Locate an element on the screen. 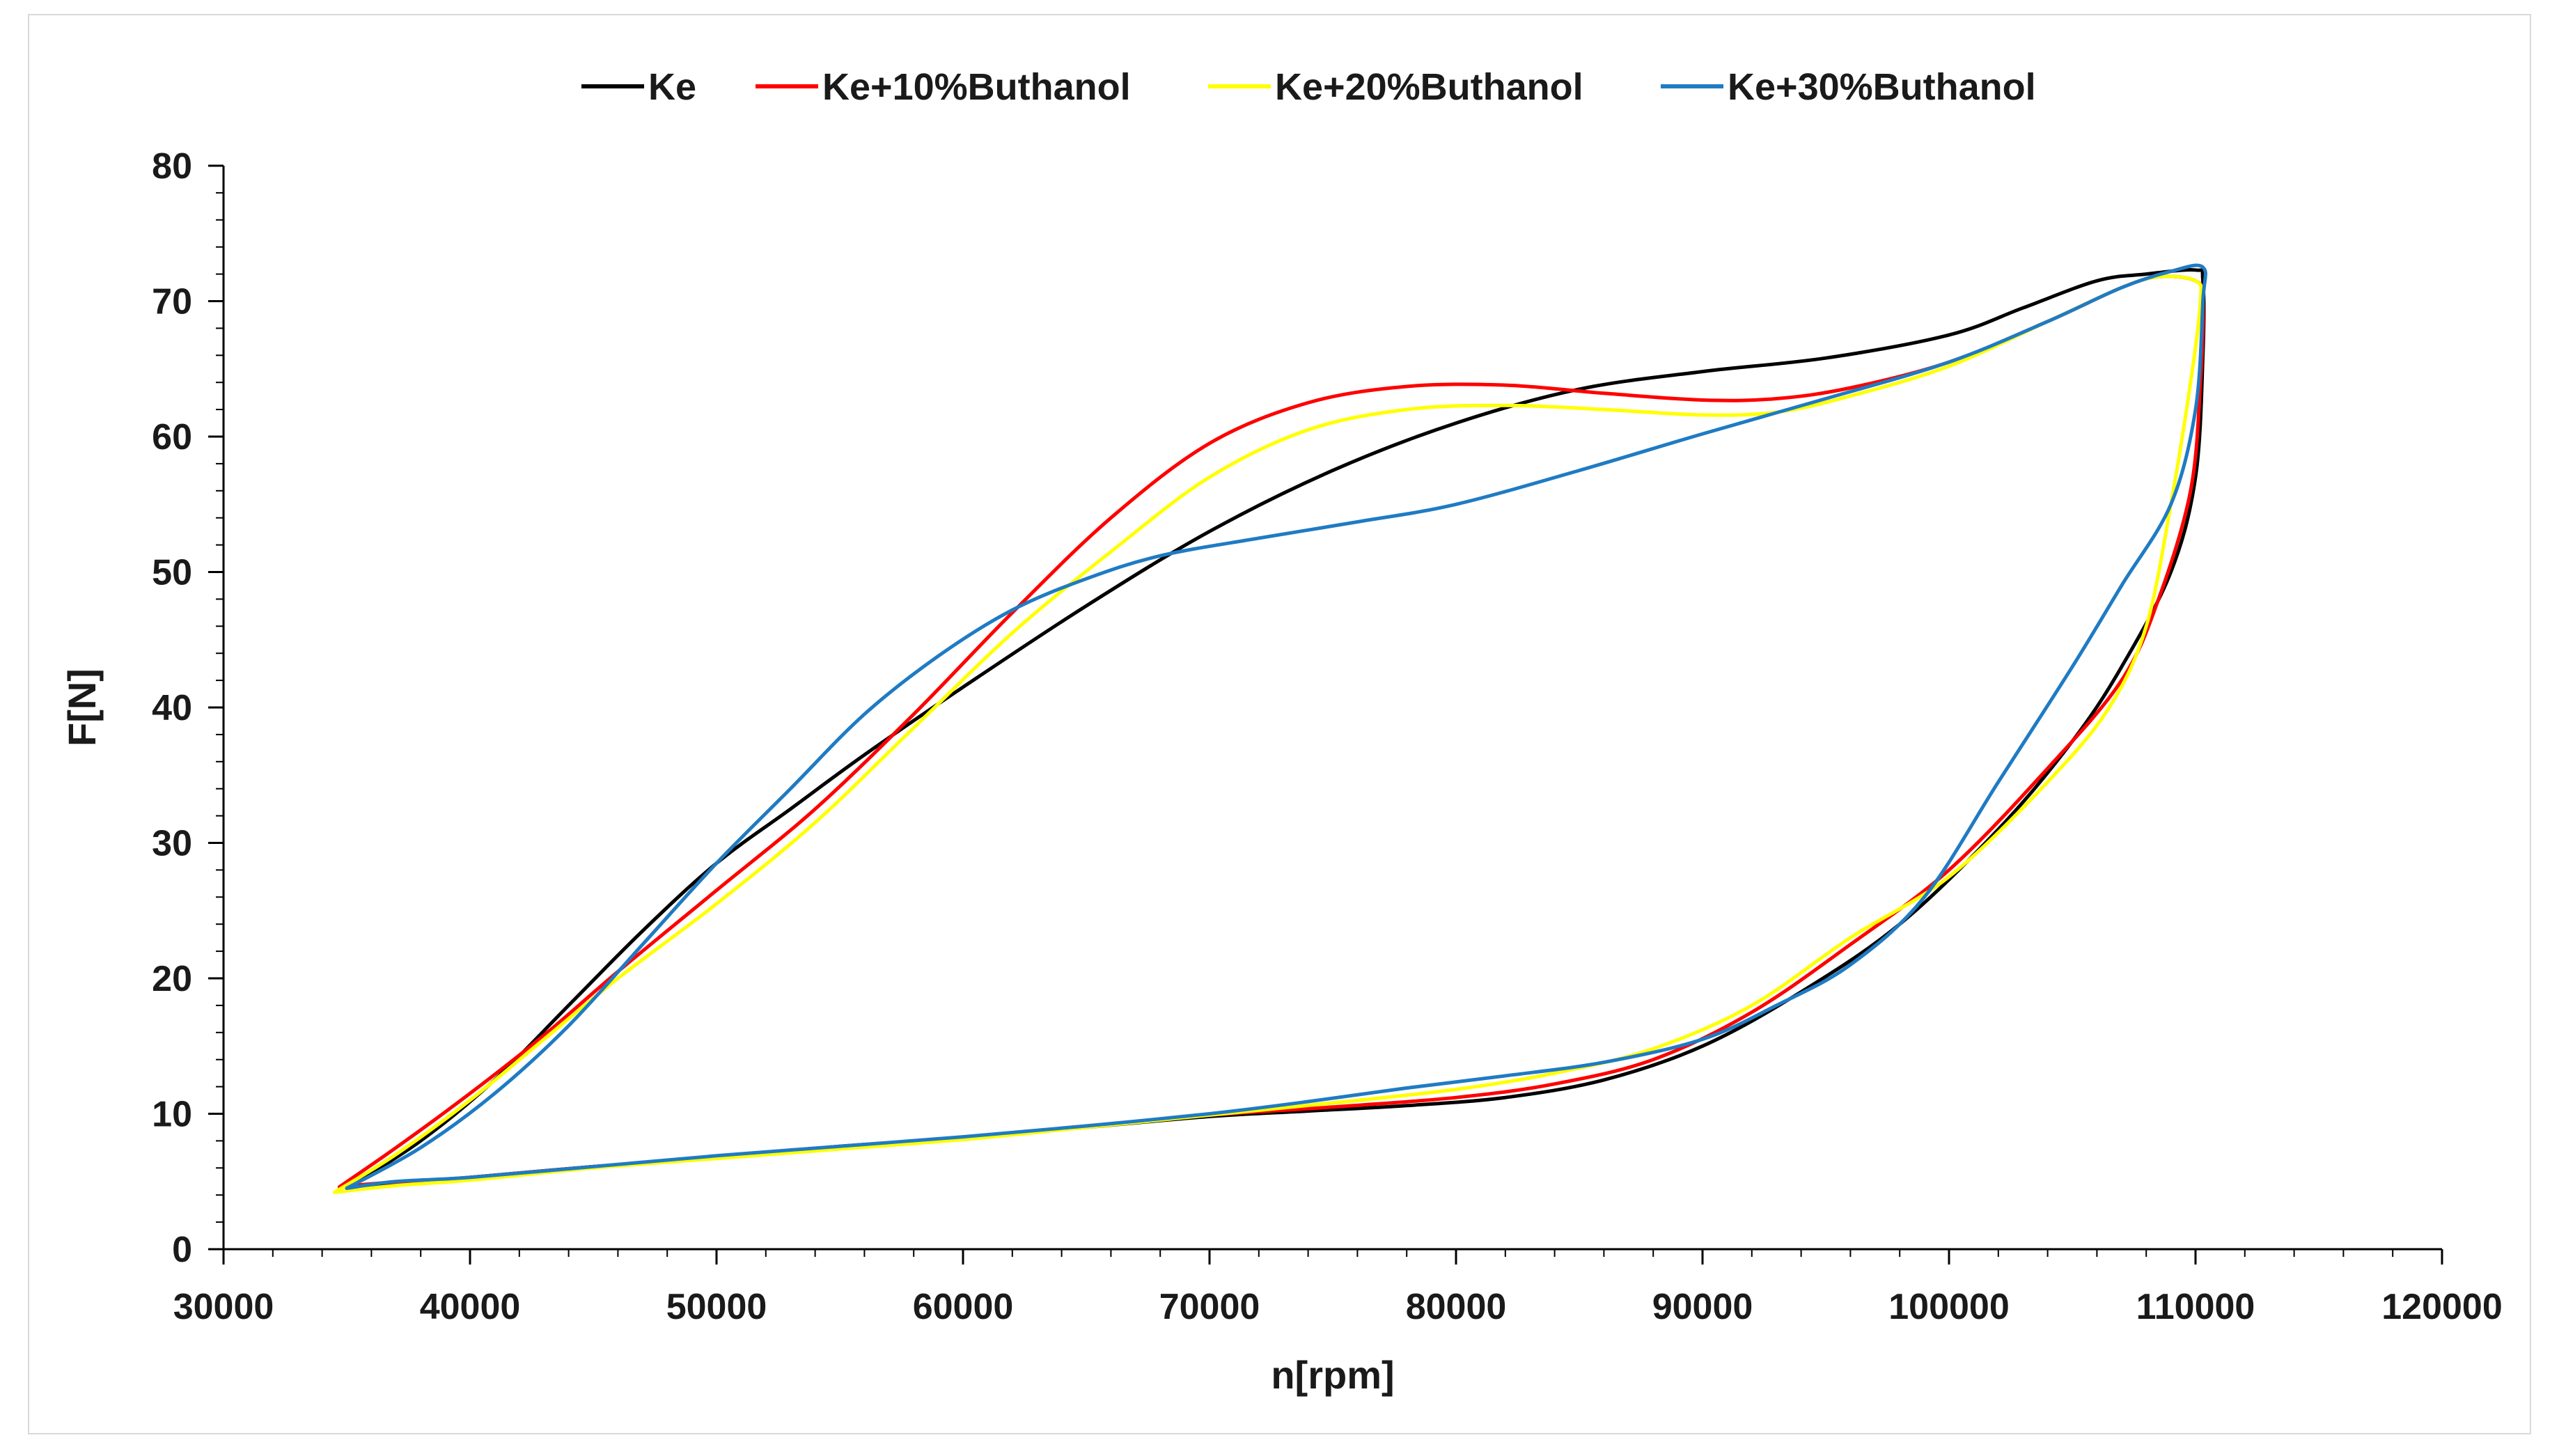 This screenshot has height=1456, width=2559. x-tick-label: 120000 is located at coordinates (2442, 1307).